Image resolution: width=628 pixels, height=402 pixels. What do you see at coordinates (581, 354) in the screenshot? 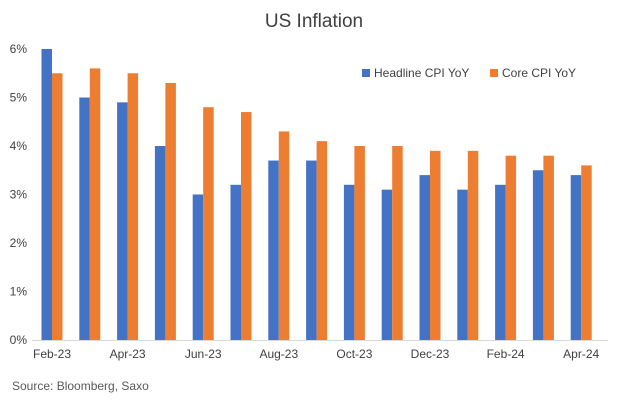
I see `x-tick-label: Apr-24` at bounding box center [581, 354].